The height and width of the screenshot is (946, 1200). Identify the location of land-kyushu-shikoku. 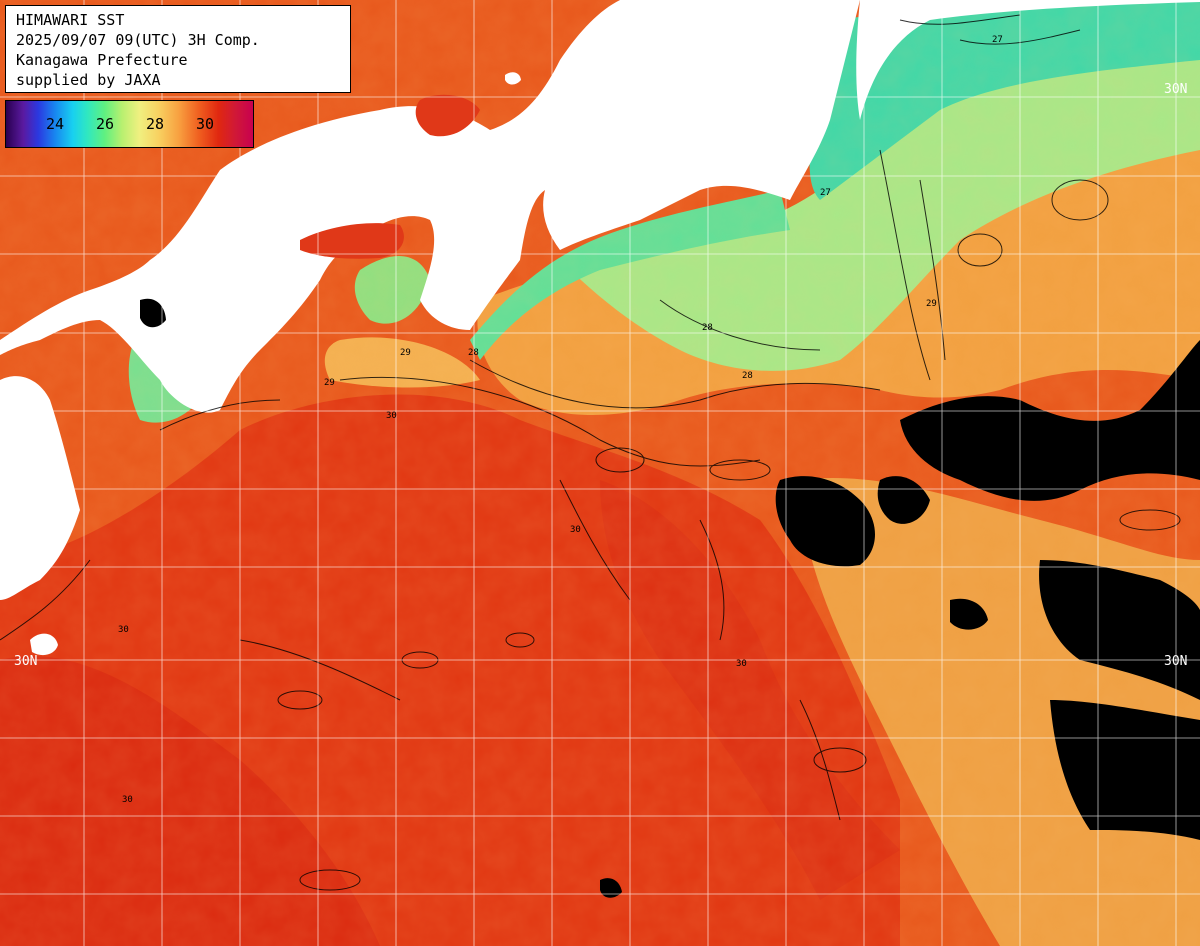
(40, 488).